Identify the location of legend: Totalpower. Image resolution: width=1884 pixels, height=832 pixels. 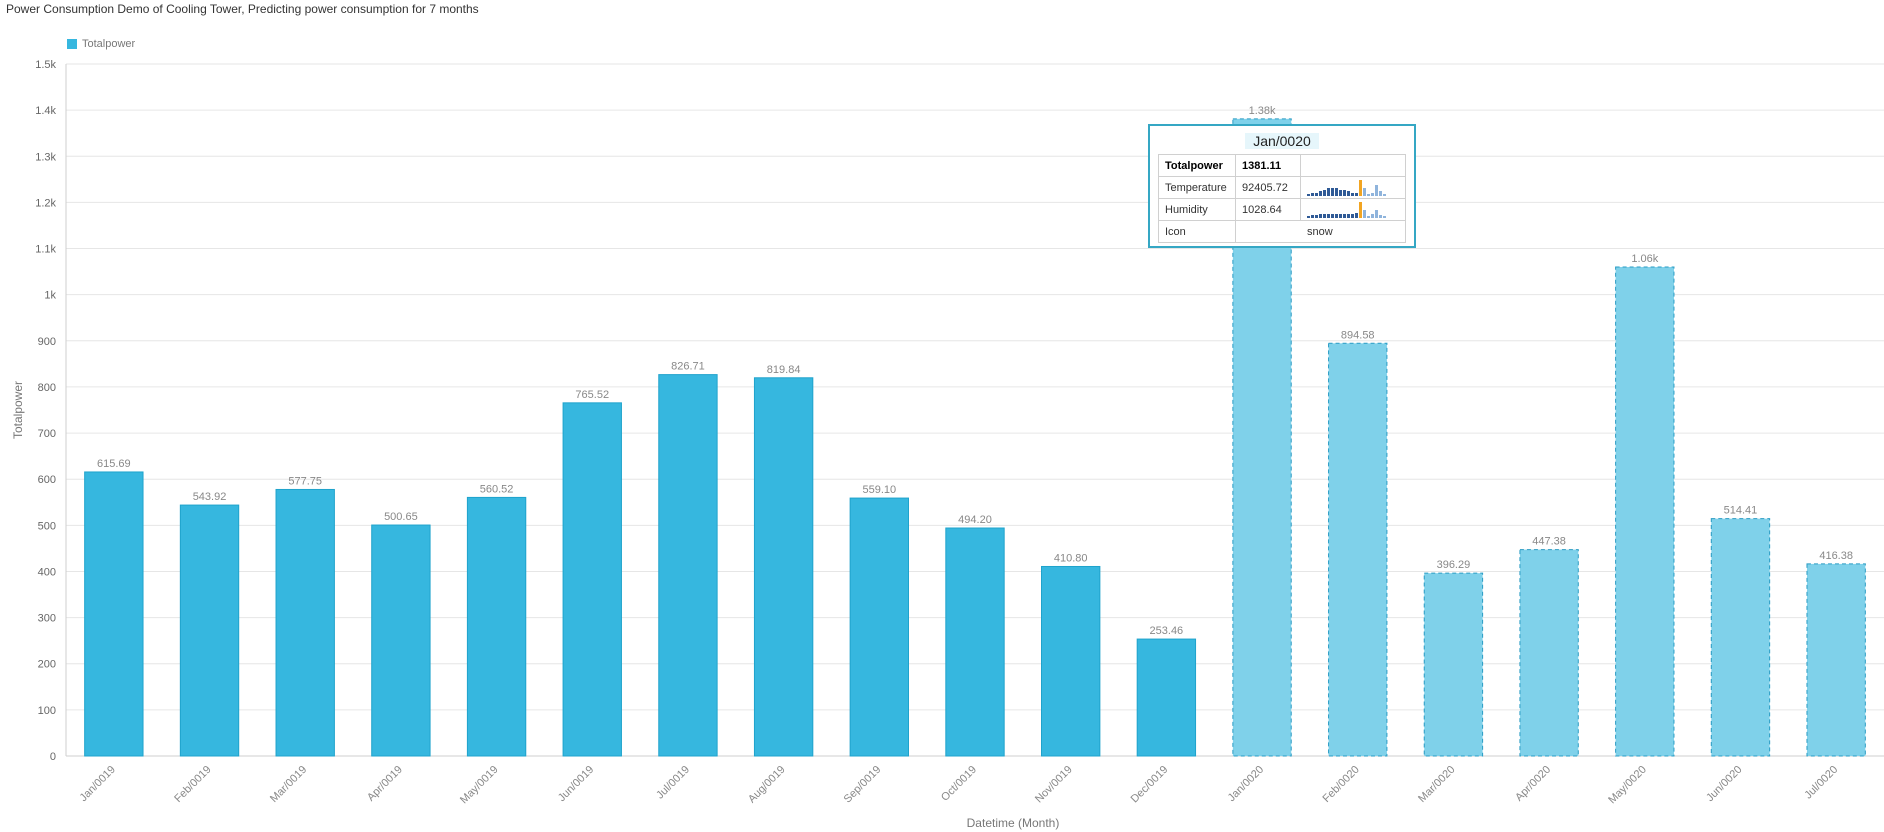
(101, 44).